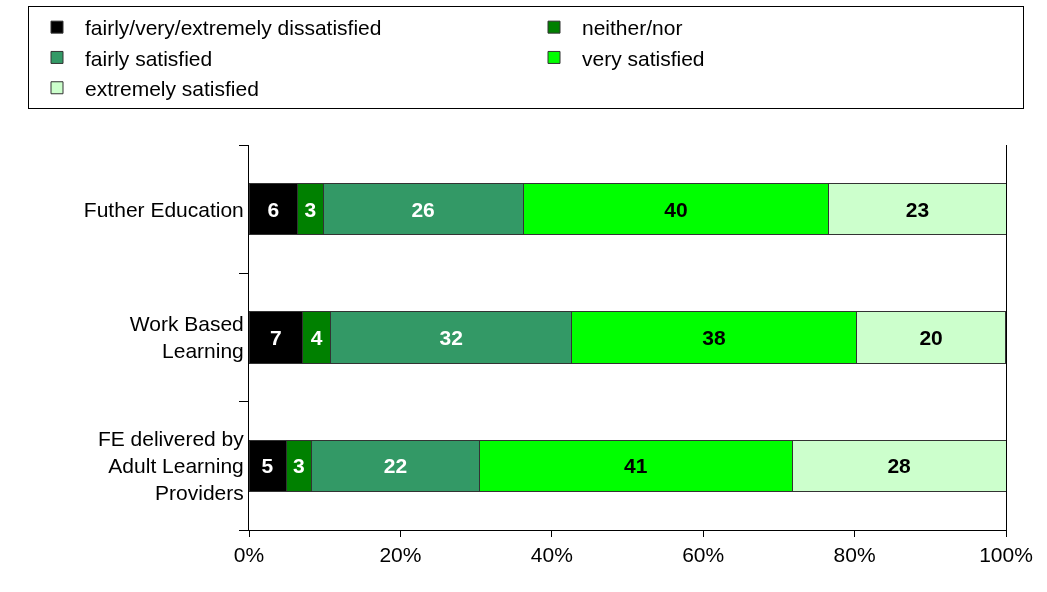 This screenshot has height=592, width=1047. Describe the element at coordinates (423, 209) in the screenshot. I see `data-label: 26` at that location.